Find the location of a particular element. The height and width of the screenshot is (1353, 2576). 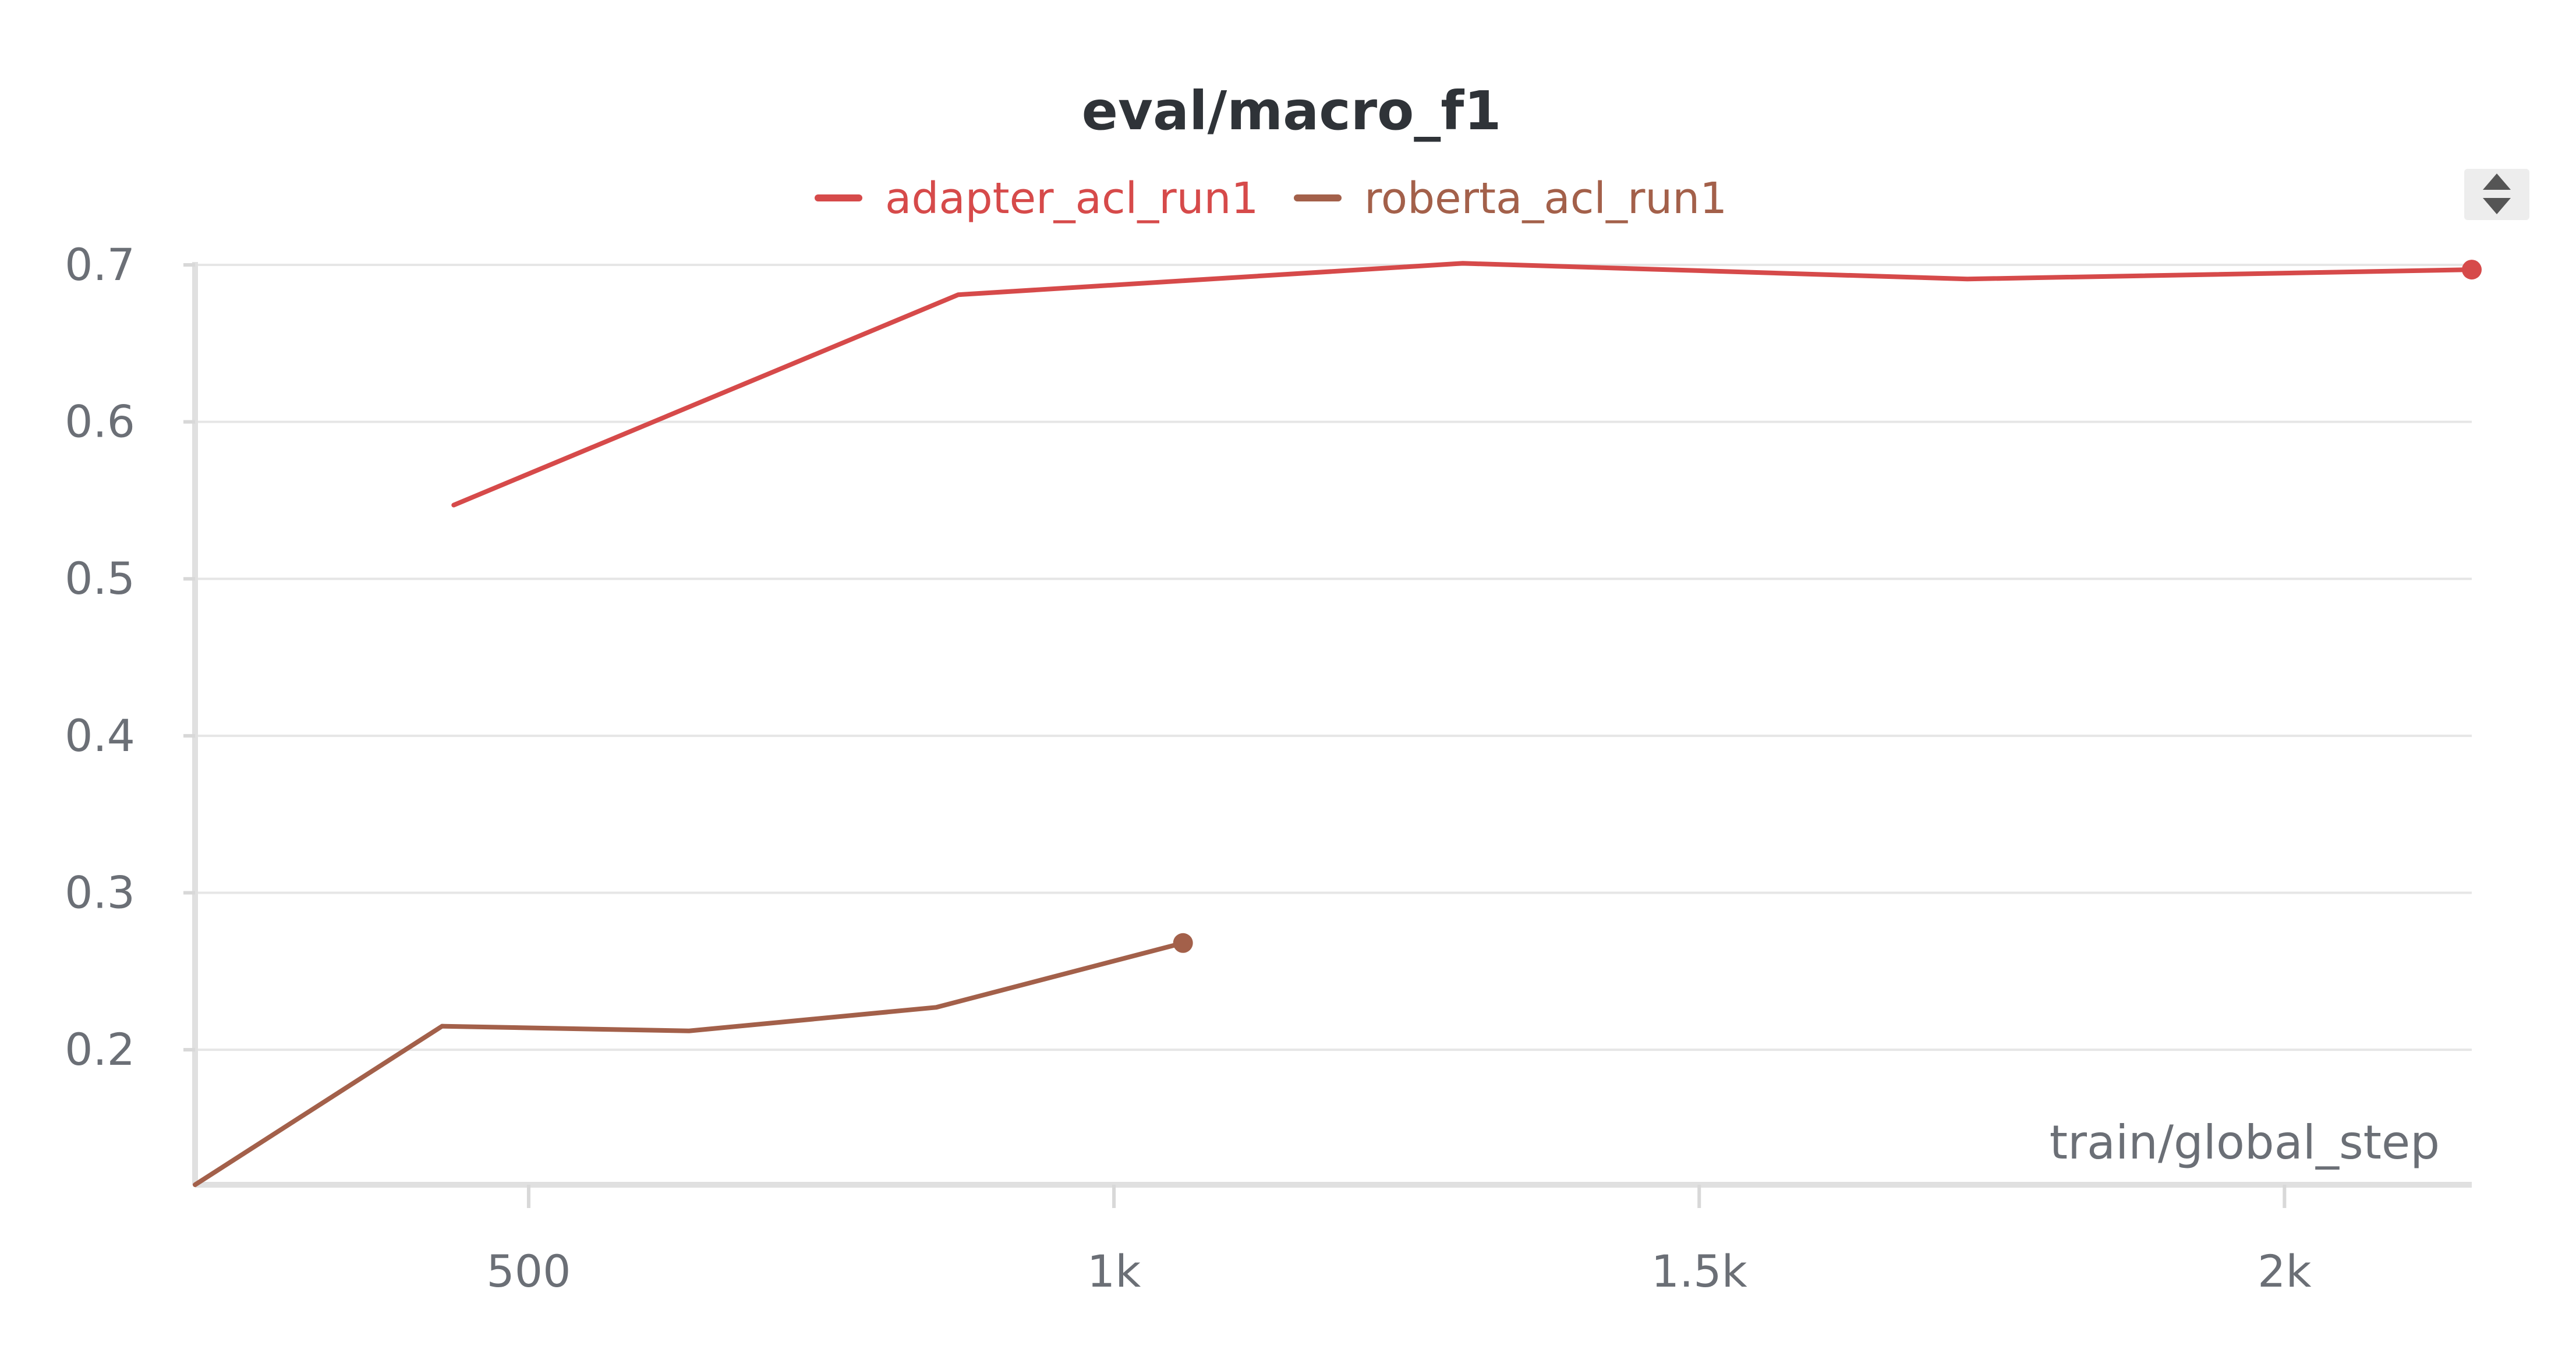

y-tick-label-0: 0.2 is located at coordinates (100, 1049).